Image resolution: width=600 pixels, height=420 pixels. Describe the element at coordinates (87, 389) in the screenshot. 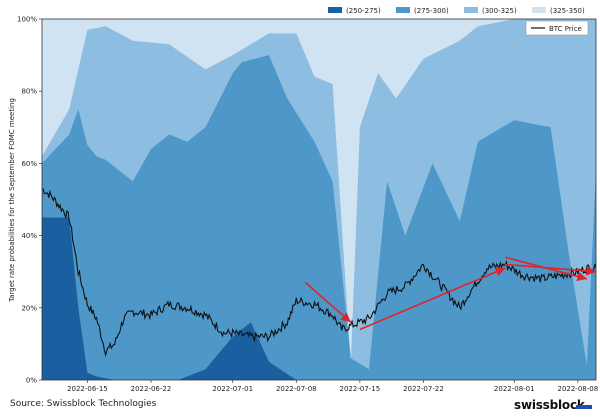

I see `x-tick-label: 2022-06-15` at that location.